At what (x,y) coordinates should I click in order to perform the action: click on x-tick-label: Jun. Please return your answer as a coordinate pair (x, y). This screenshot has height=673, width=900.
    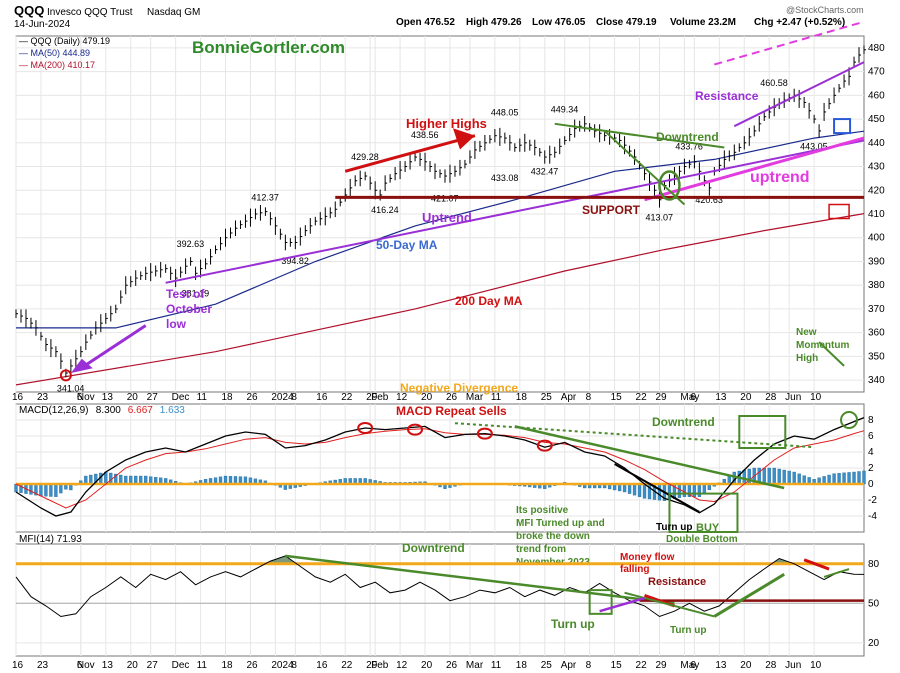
    Looking at the image, I should click on (793, 665).